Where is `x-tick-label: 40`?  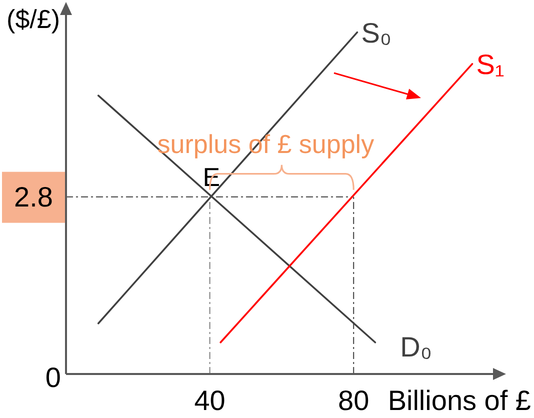 x-tick-label: 40 is located at coordinates (210, 400).